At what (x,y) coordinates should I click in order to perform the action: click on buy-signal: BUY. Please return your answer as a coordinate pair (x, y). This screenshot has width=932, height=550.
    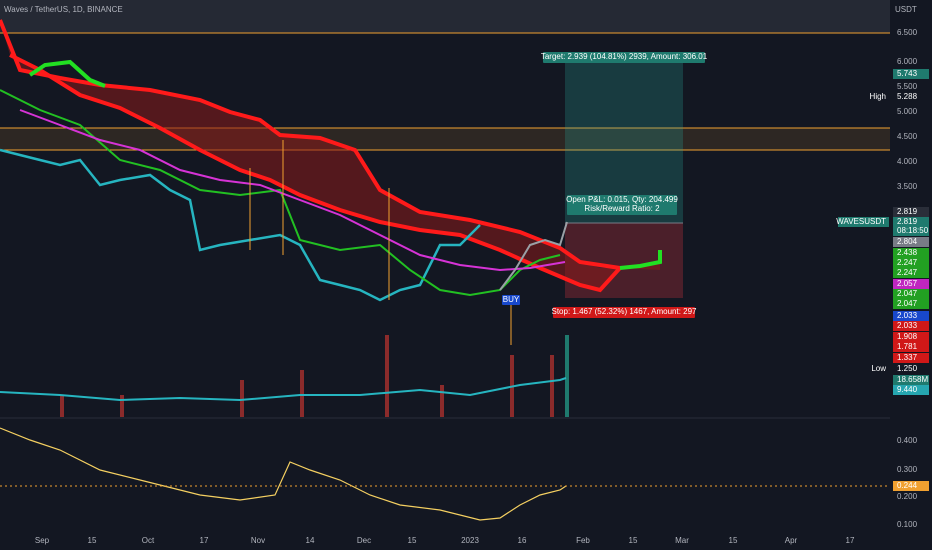
    Looking at the image, I should click on (511, 299).